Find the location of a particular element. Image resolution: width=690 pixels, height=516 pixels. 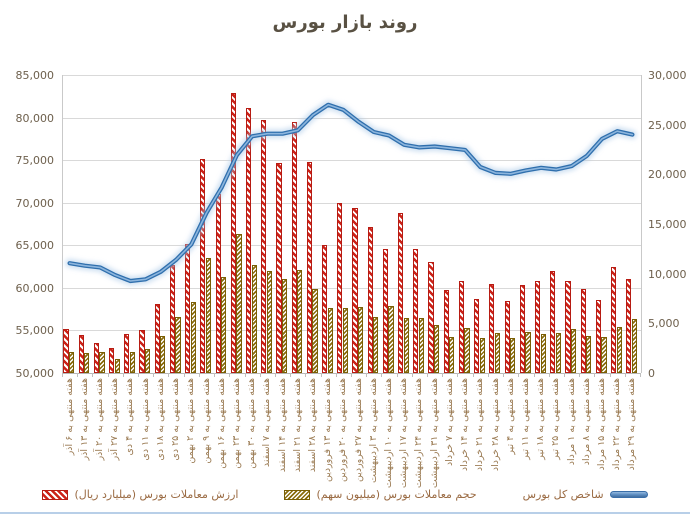

x-axis-tick-label: هفته منتهی به ۳۰ بهمن is located at coordinates (252, 423).